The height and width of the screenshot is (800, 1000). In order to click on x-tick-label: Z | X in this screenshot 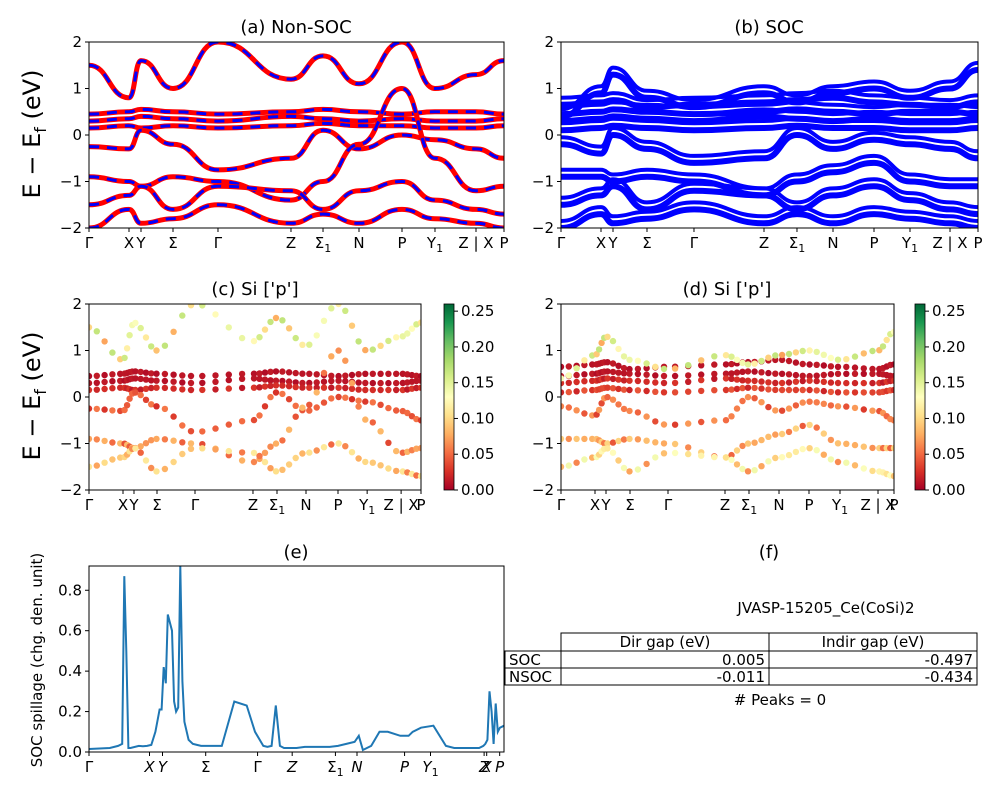, I will do `click(877, 505)`.